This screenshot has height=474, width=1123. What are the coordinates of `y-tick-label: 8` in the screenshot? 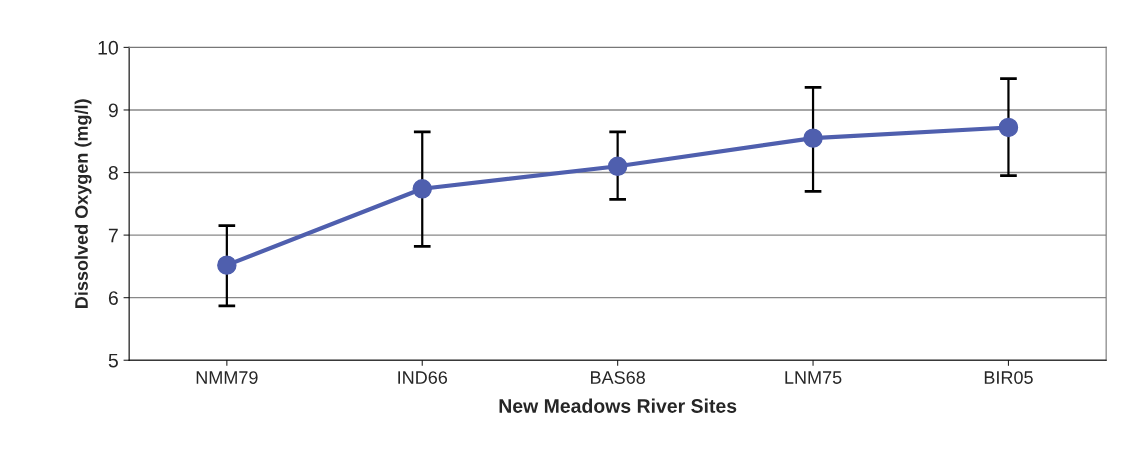 It's located at (113, 173).